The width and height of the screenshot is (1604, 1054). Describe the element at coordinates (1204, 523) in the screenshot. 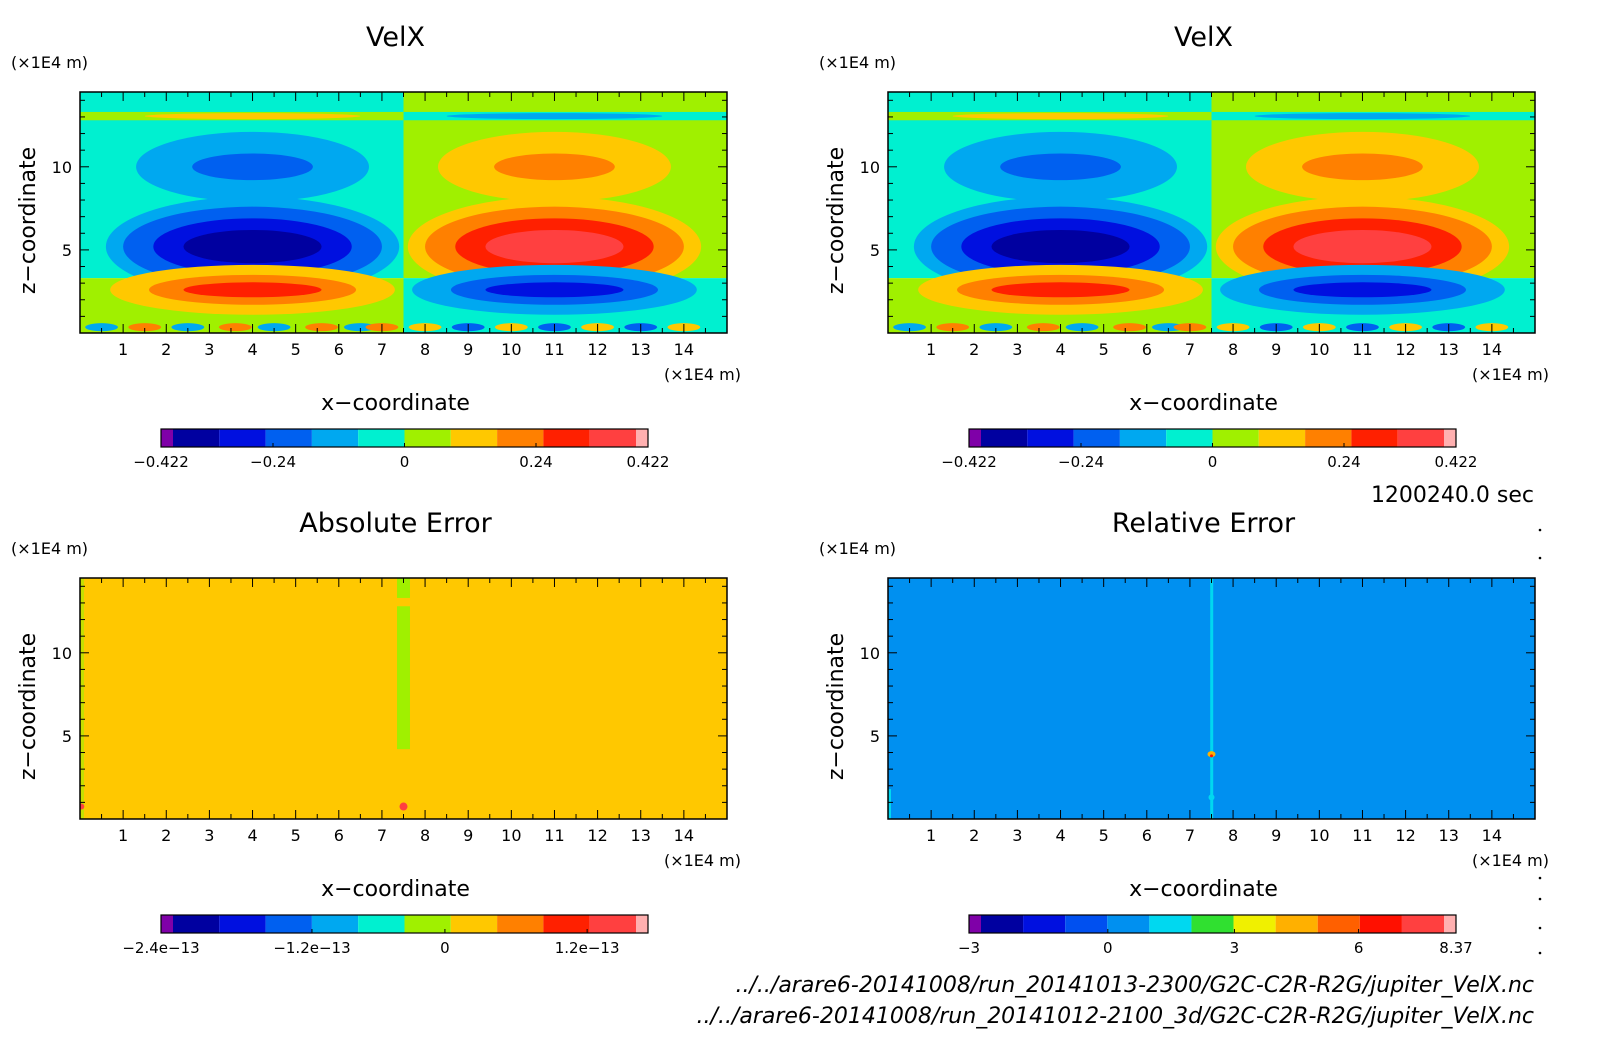

I see `chart-title: Relative Error` at that location.